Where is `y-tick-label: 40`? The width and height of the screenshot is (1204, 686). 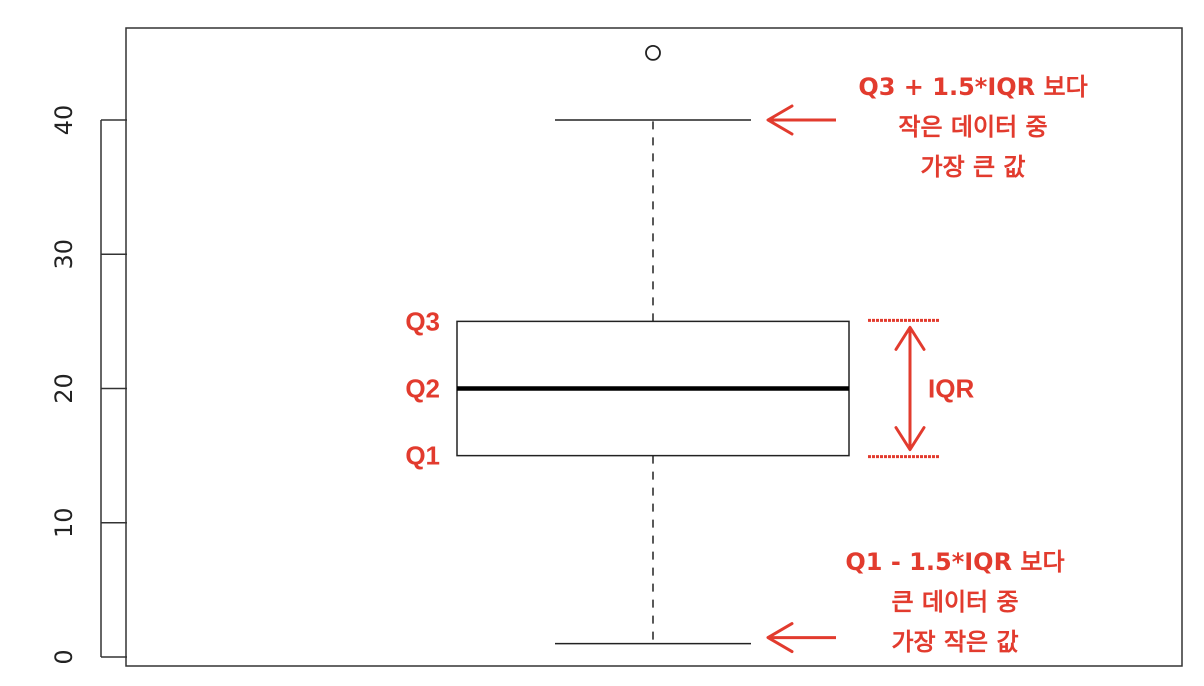 y-tick-label: 40 is located at coordinates (64, 120).